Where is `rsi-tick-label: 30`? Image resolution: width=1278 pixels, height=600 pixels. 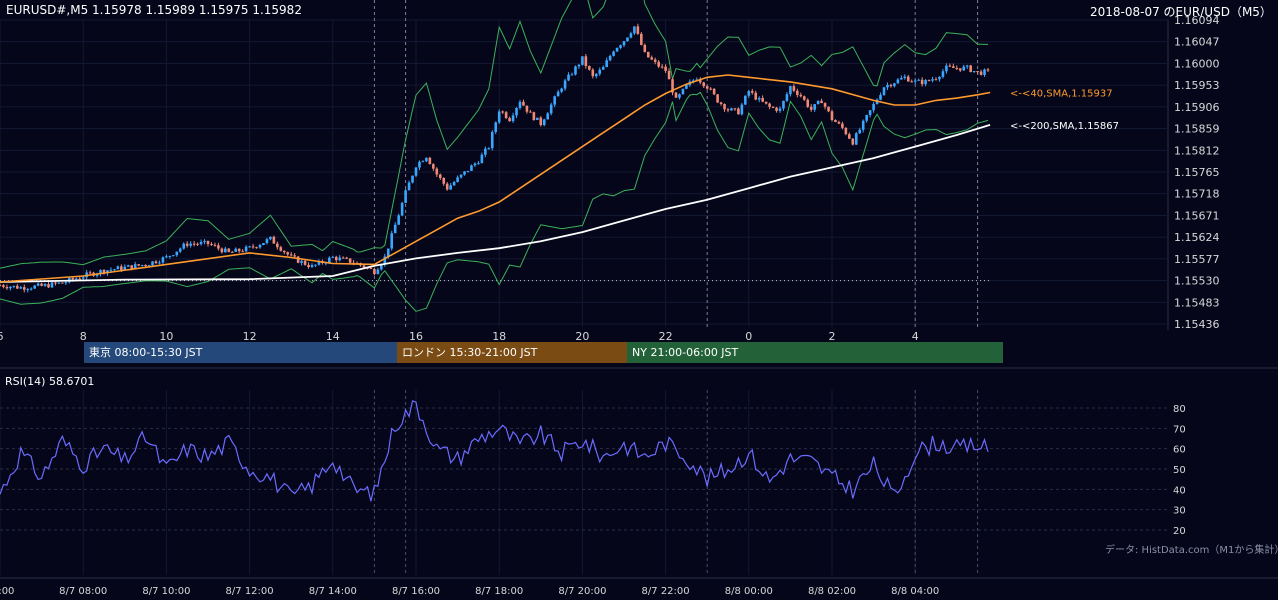 rsi-tick-label: 30 is located at coordinates (1179, 511).